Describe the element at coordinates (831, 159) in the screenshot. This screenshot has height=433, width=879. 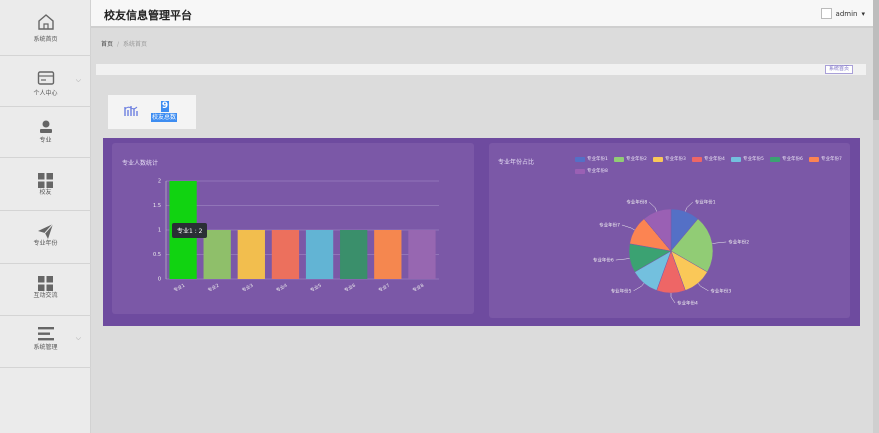
I see `legend-label: 专业年份7` at that location.